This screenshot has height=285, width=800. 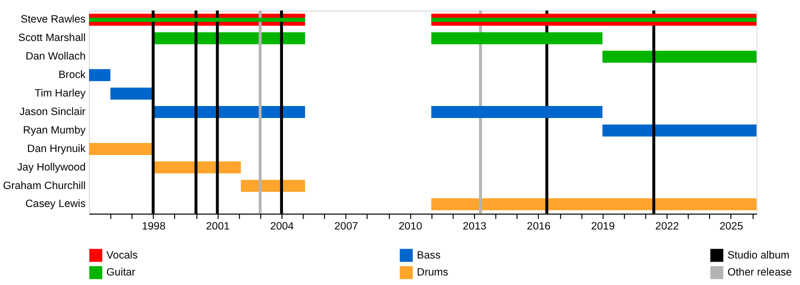 What do you see at coordinates (54, 130) in the screenshot?
I see `y-tick-label: Ryan Mumby` at bounding box center [54, 130].